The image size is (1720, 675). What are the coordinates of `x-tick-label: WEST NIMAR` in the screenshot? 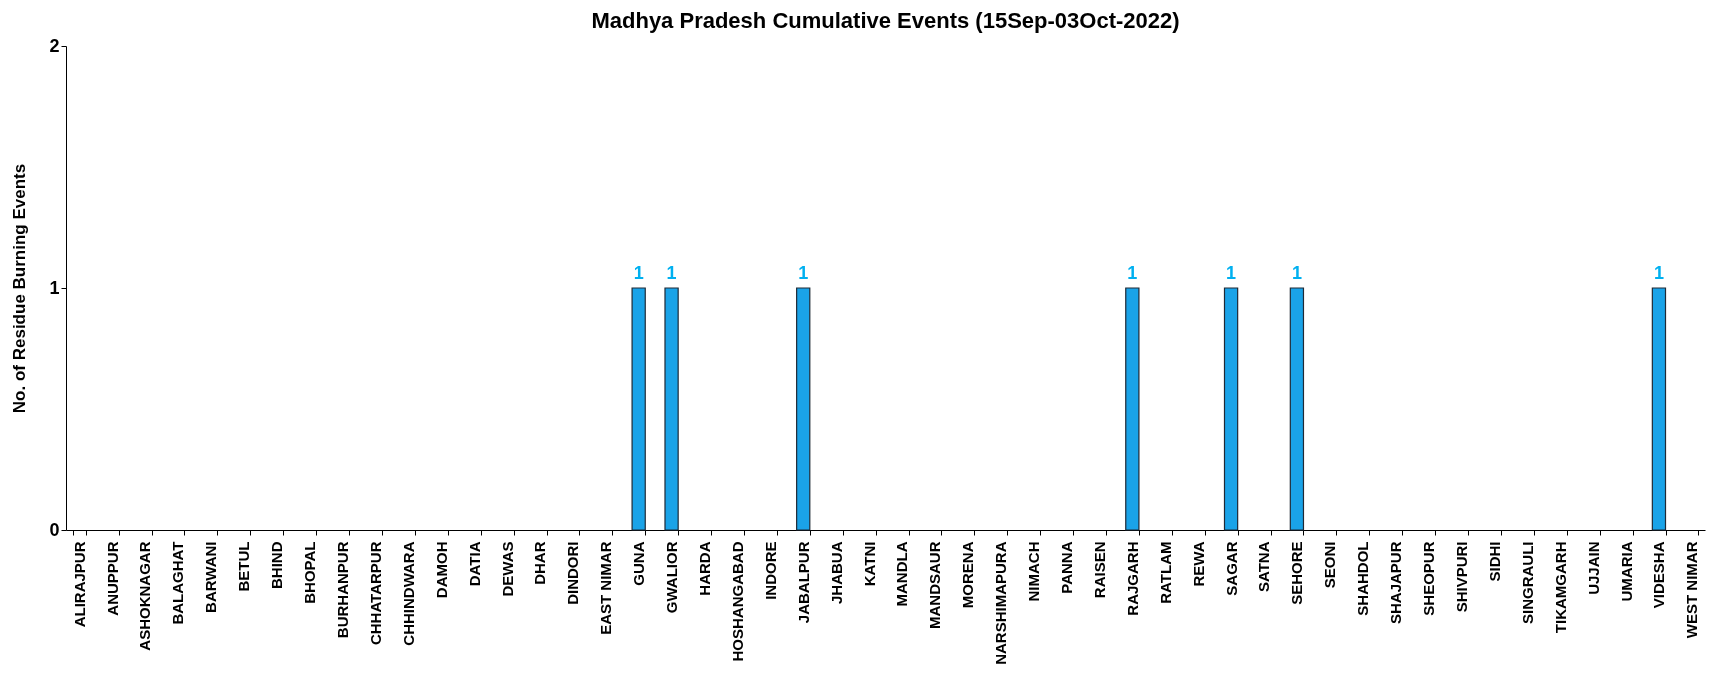 It's located at (1692, 590).